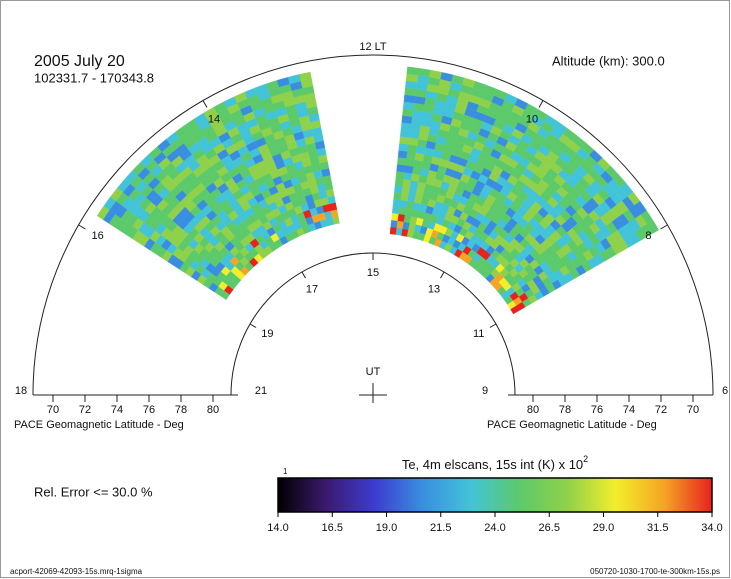 The image size is (731, 579). I want to click on colorbar-label: 19.0, so click(386, 528).